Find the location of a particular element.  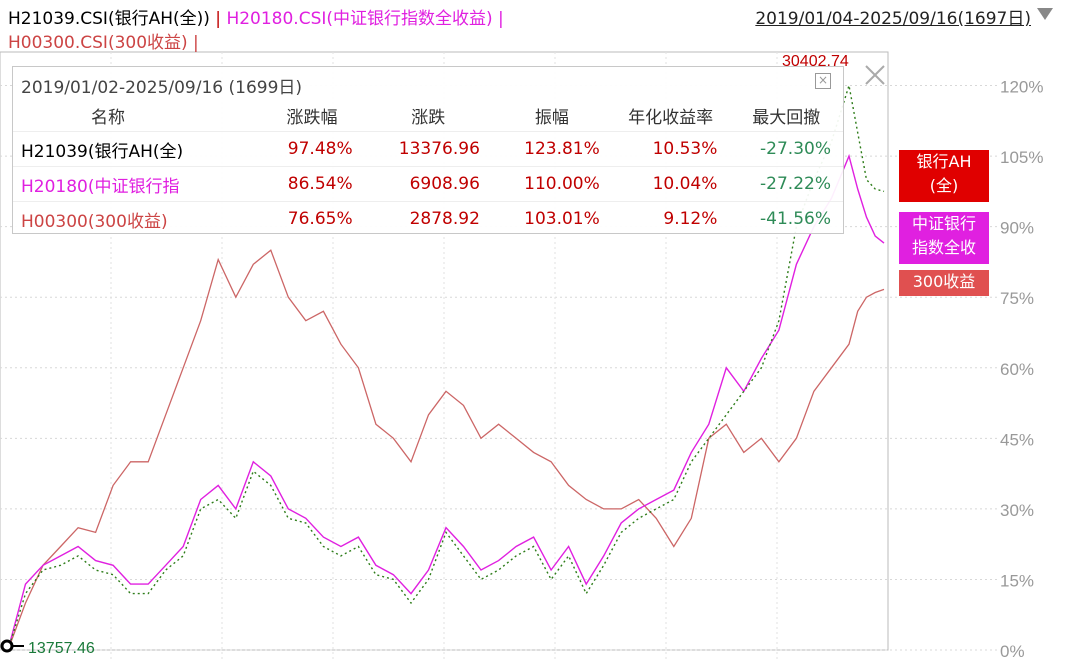

tag-line: 中证银行 is located at coordinates (943, 223).